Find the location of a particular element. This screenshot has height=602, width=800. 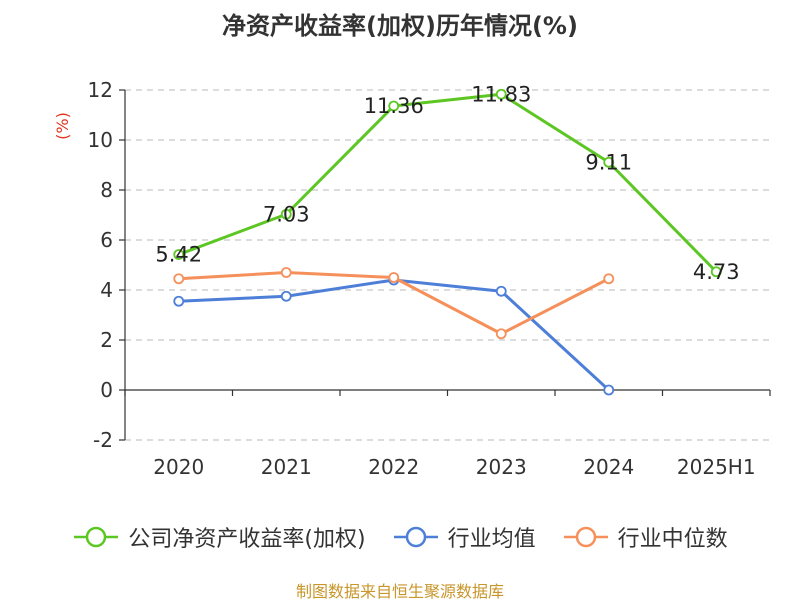

y-tick-label: 12 is located at coordinates (100, 90).